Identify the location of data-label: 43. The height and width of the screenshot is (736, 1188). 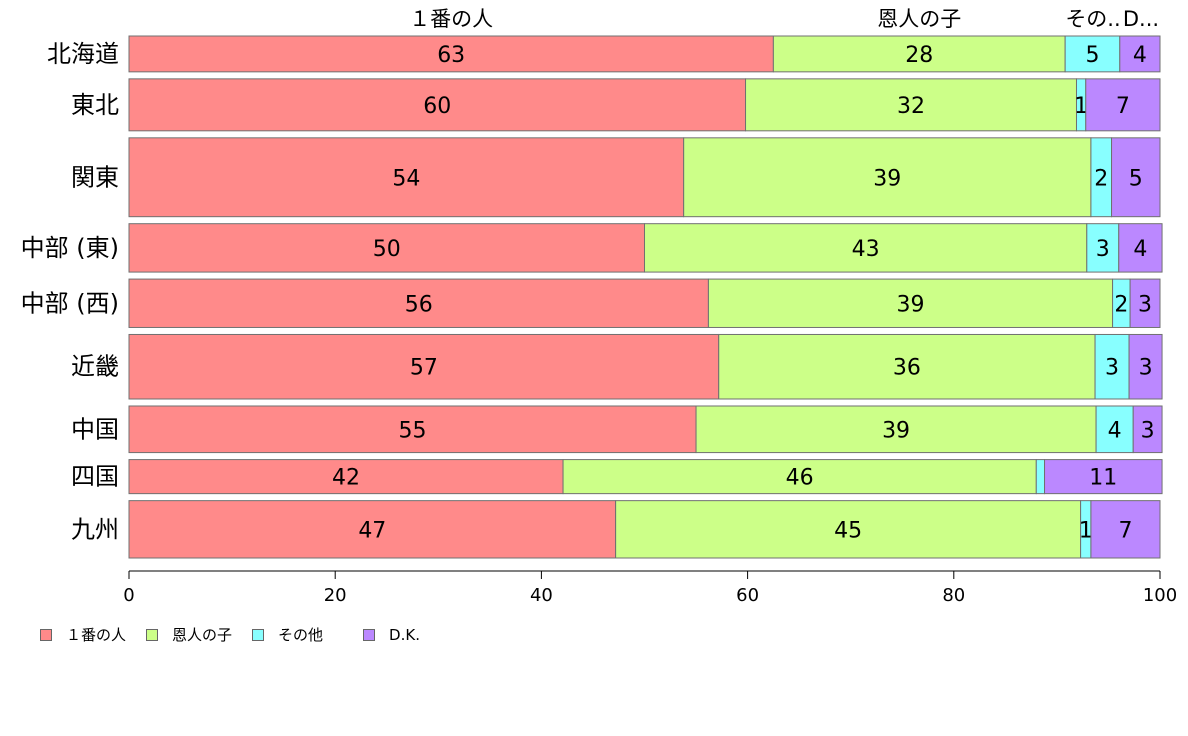
(866, 249).